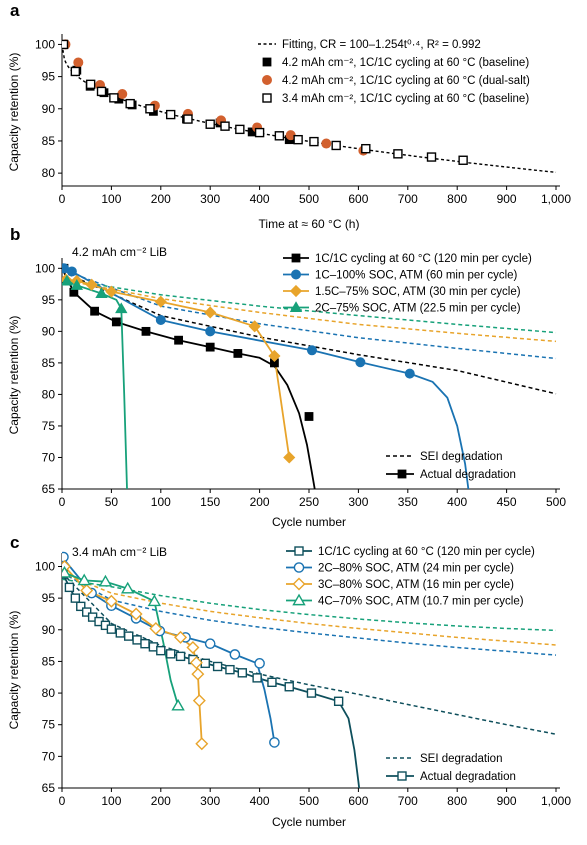 The image size is (587, 845). What do you see at coordinates (358, 199) in the screenshot?
I see `x-tick-label: 600` at bounding box center [358, 199].